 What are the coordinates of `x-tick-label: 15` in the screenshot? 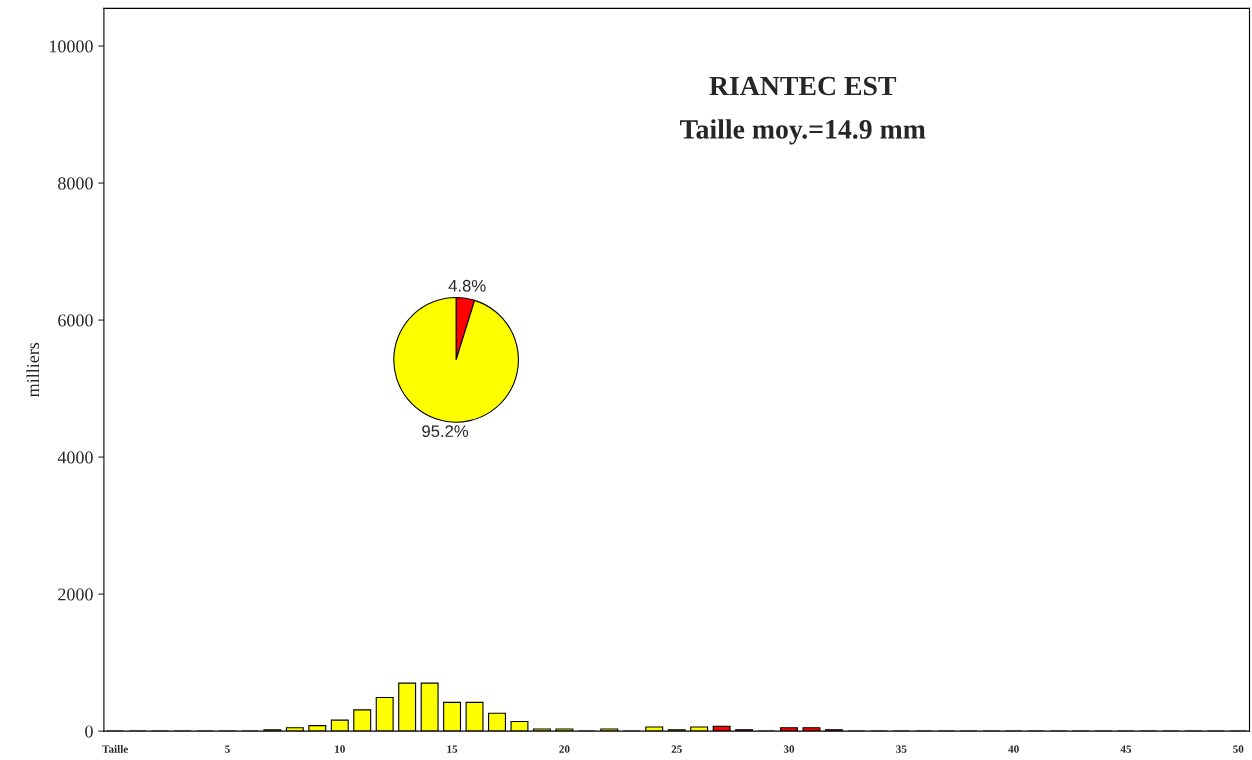 It's located at (452, 749).